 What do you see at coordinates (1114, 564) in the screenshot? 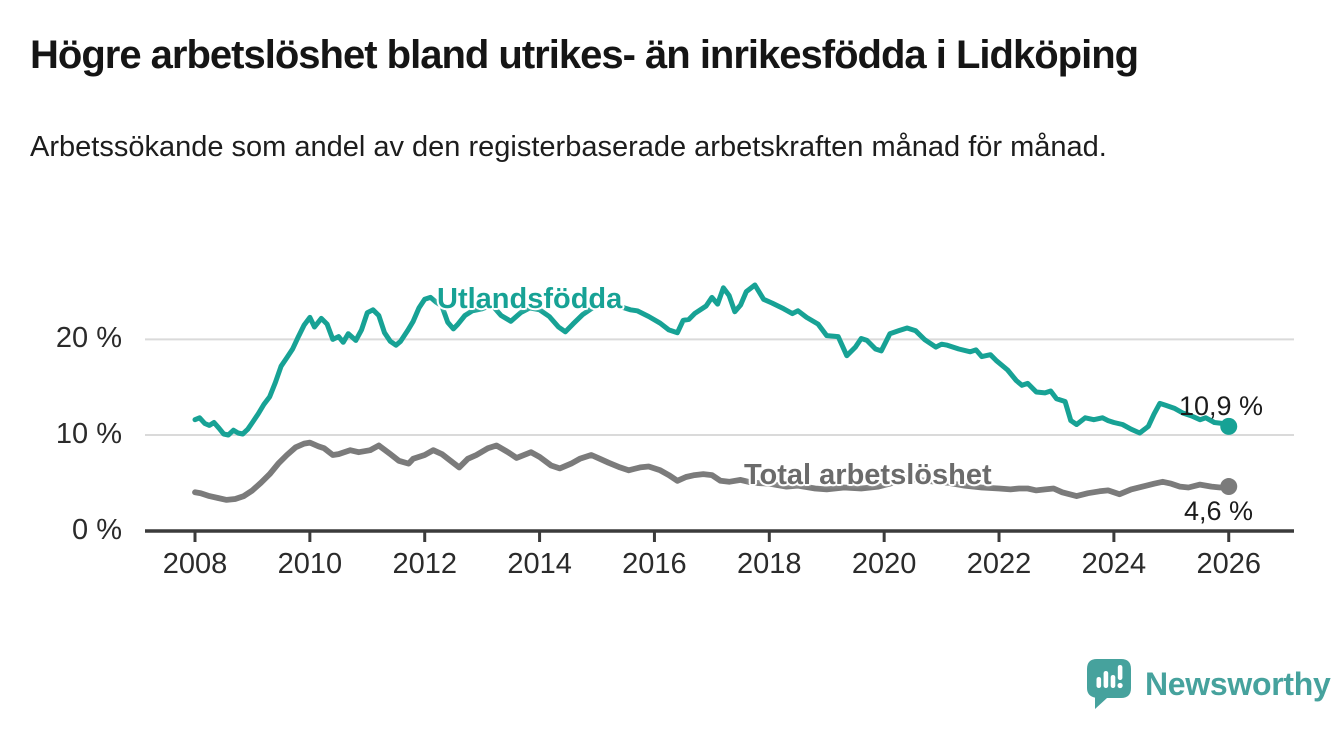
I see `x-axis-tick-label: 2024` at bounding box center [1114, 564].